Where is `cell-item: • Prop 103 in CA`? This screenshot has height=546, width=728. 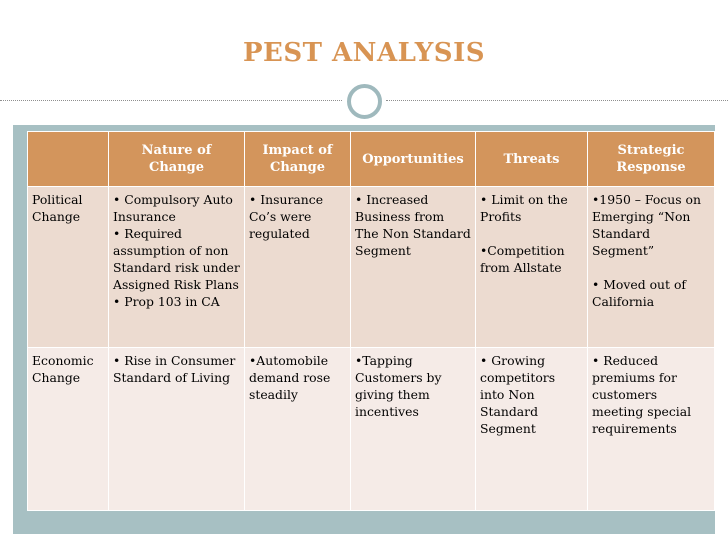
cell-item: • Prop 103 in CA is located at coordinates (166, 301).